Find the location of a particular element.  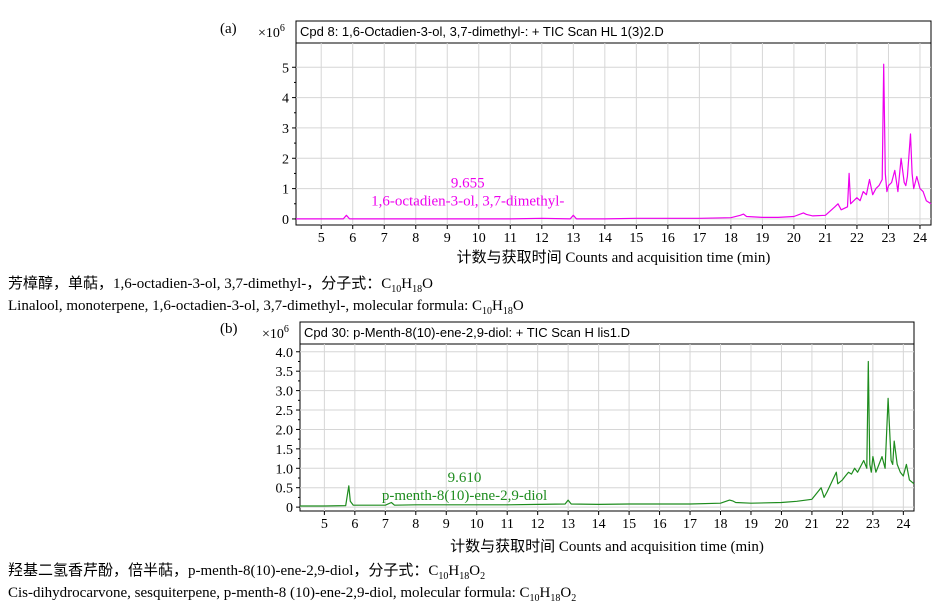

peak-retention-time: 9.655 is located at coordinates (468, 183).